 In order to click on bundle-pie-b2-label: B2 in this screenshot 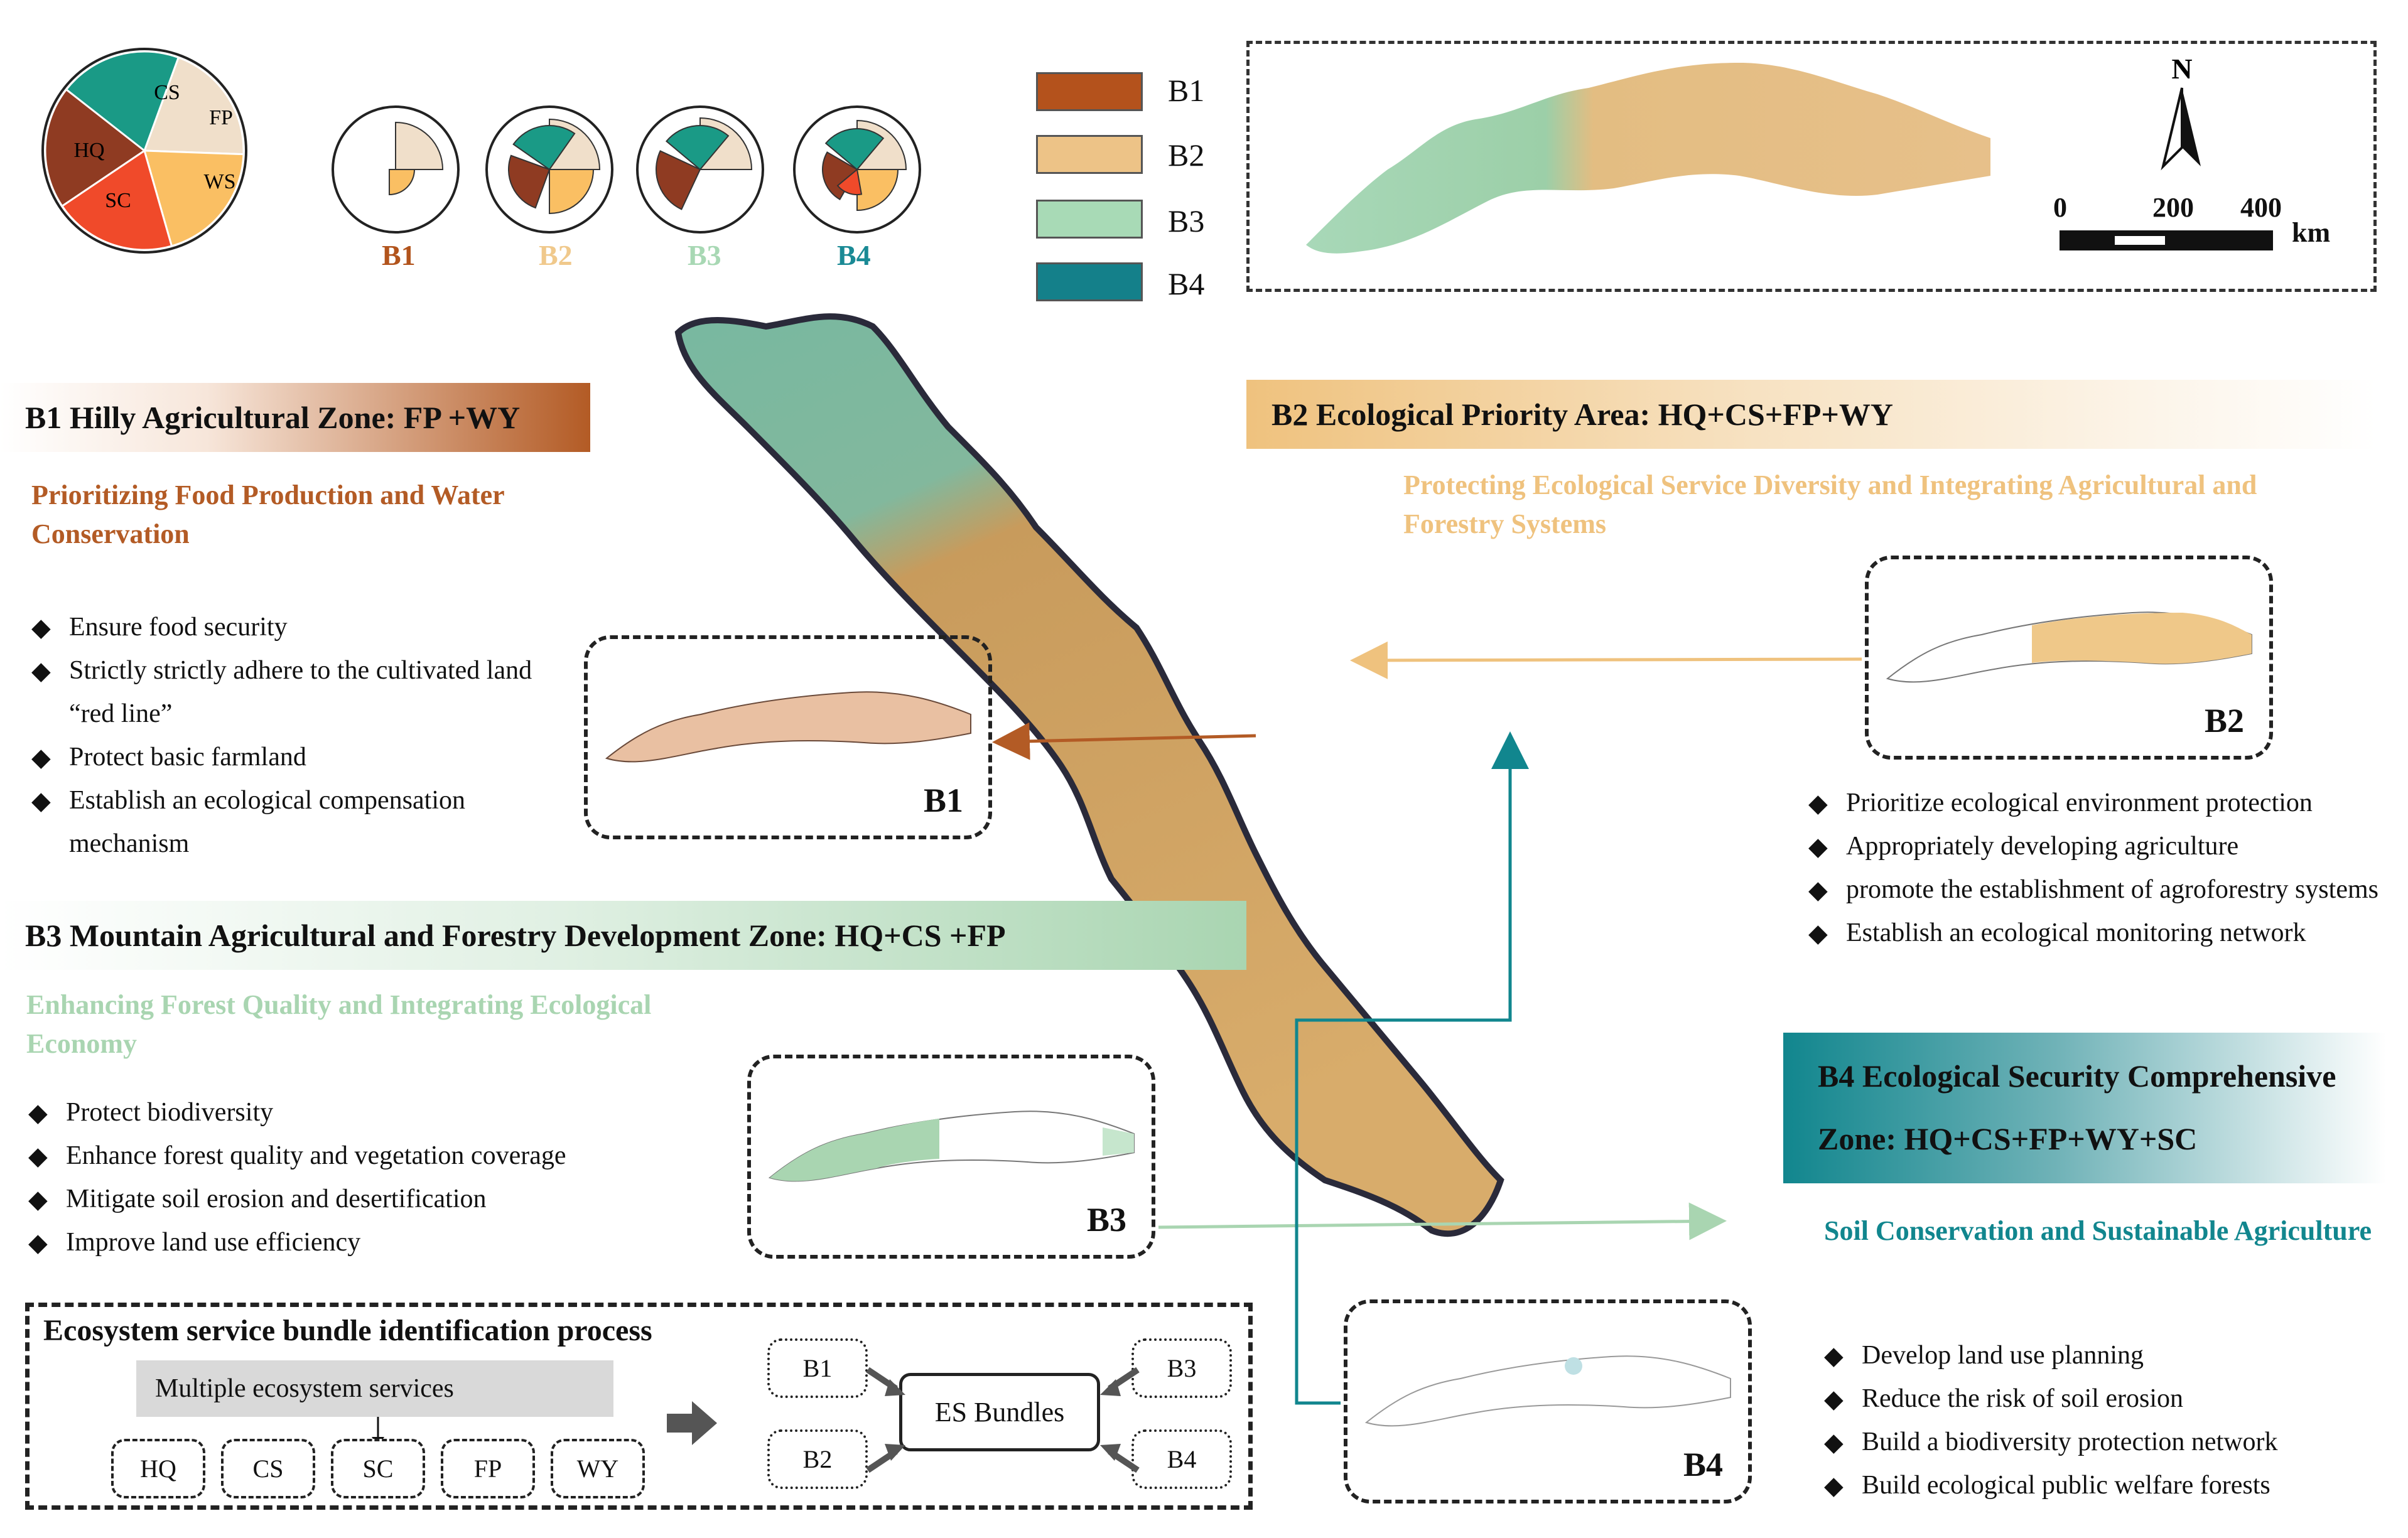, I will do `click(556, 255)`.